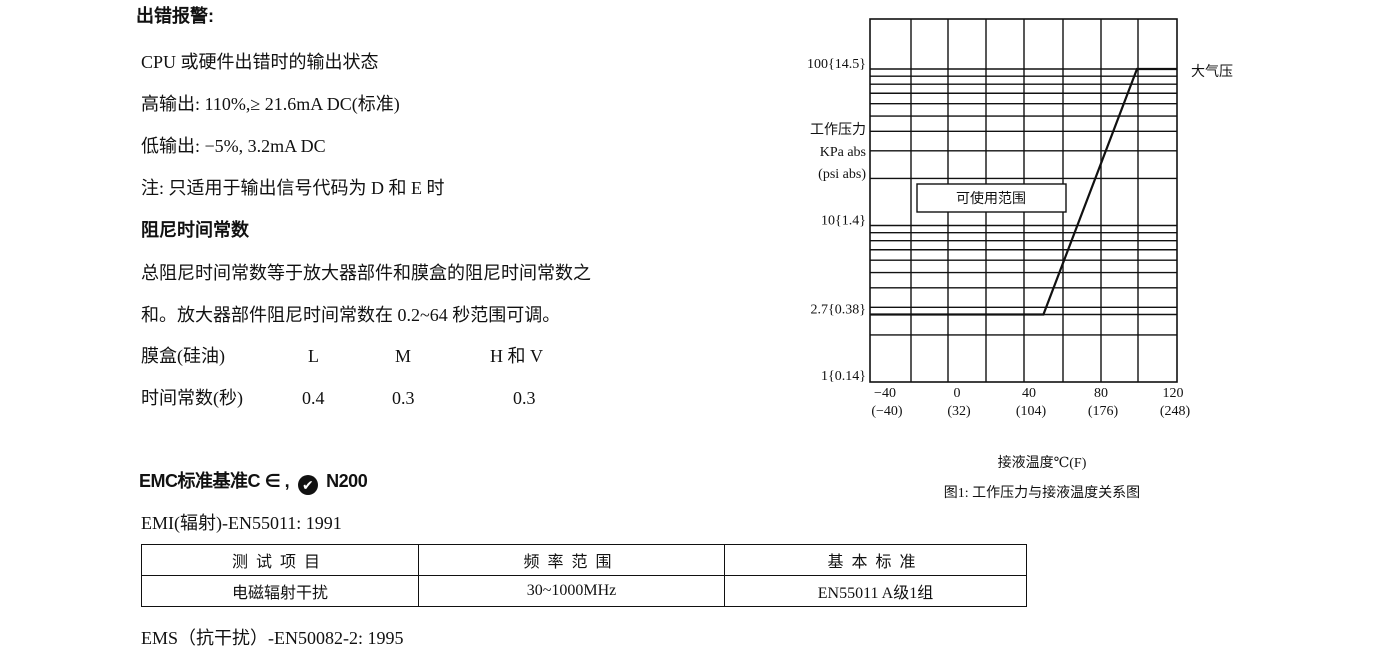 The height and width of the screenshot is (652, 1385). What do you see at coordinates (957, 393) in the screenshot?
I see `x-tick-label: 0` at bounding box center [957, 393].